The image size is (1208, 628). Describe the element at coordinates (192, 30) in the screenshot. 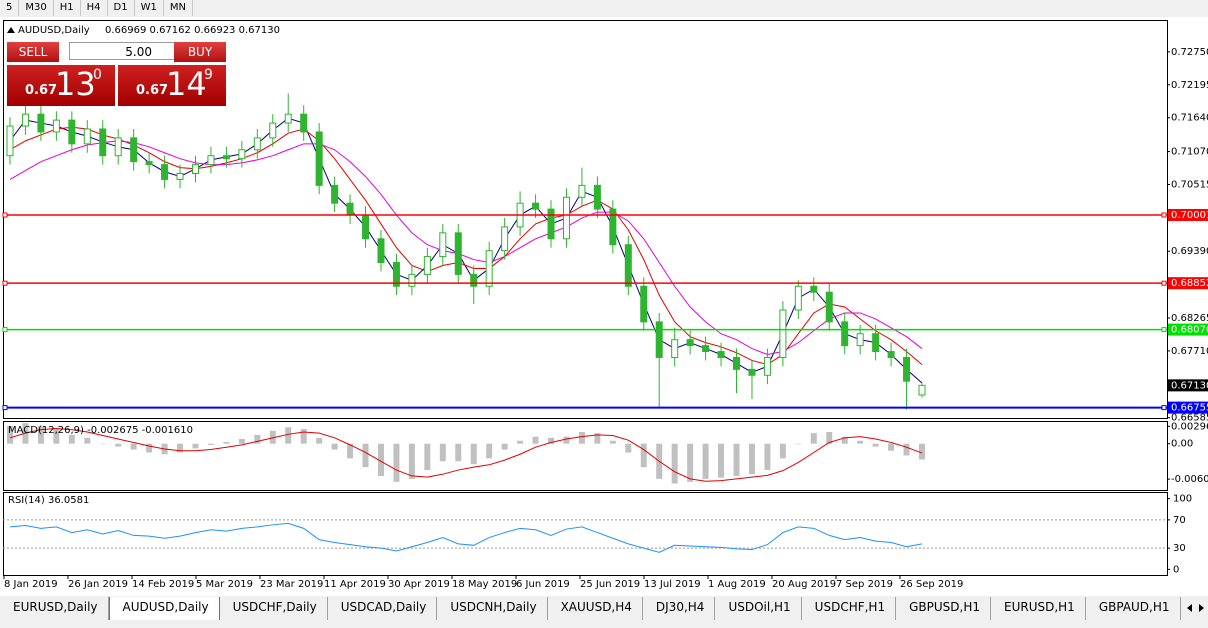

I see `ohlc-text: 0.66969 0.67162 0.66923 0.67130` at that location.